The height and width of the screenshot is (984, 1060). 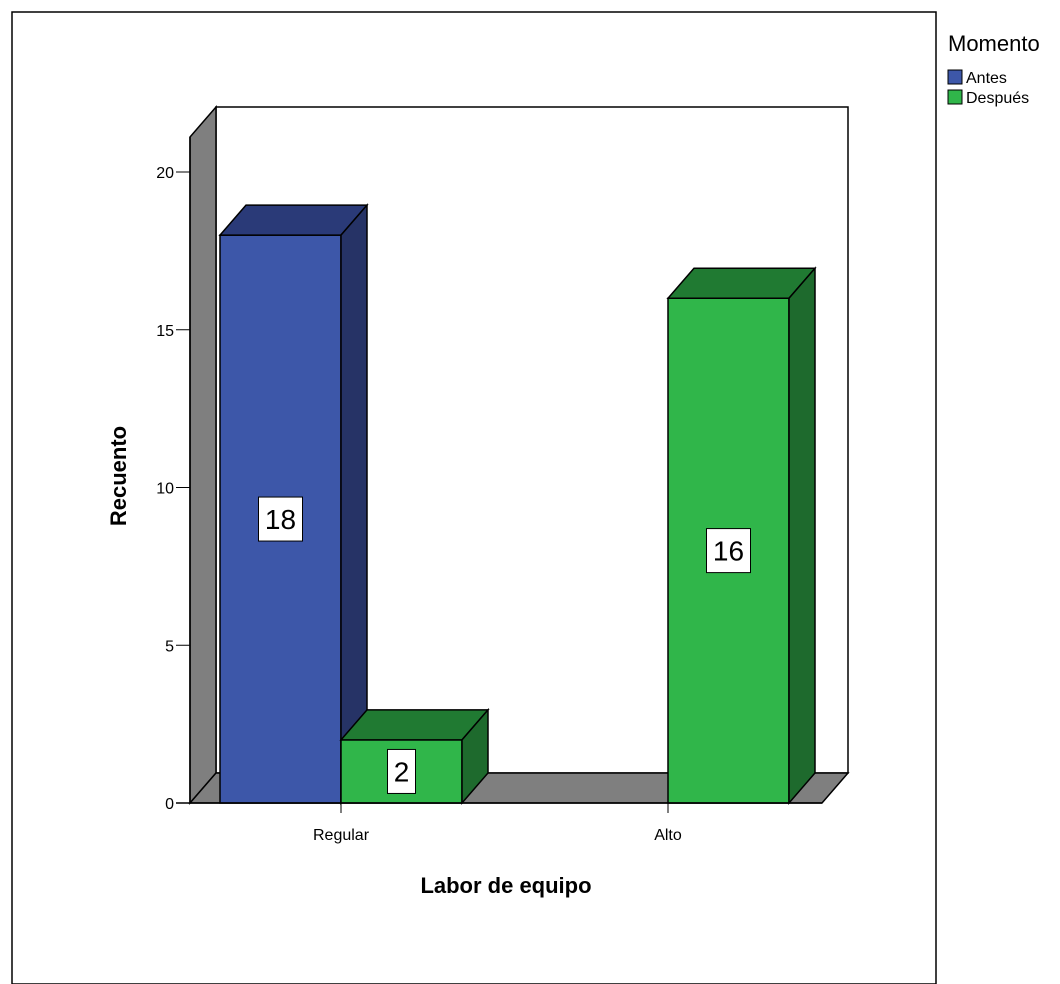 What do you see at coordinates (165, 489) in the screenshot?
I see `y-tick-label: 10` at bounding box center [165, 489].